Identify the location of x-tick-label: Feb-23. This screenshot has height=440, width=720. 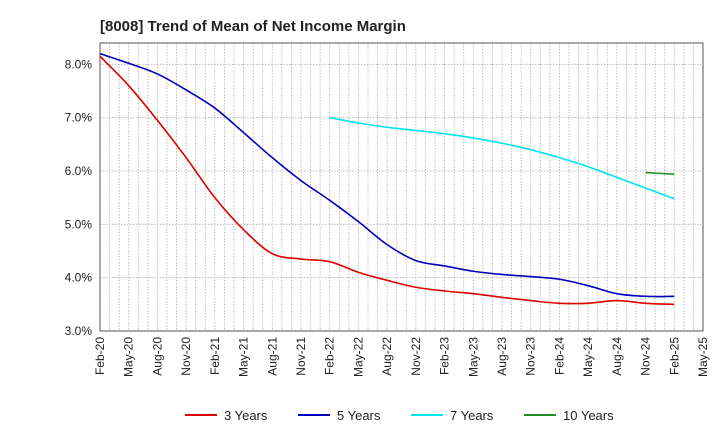
(445, 356).